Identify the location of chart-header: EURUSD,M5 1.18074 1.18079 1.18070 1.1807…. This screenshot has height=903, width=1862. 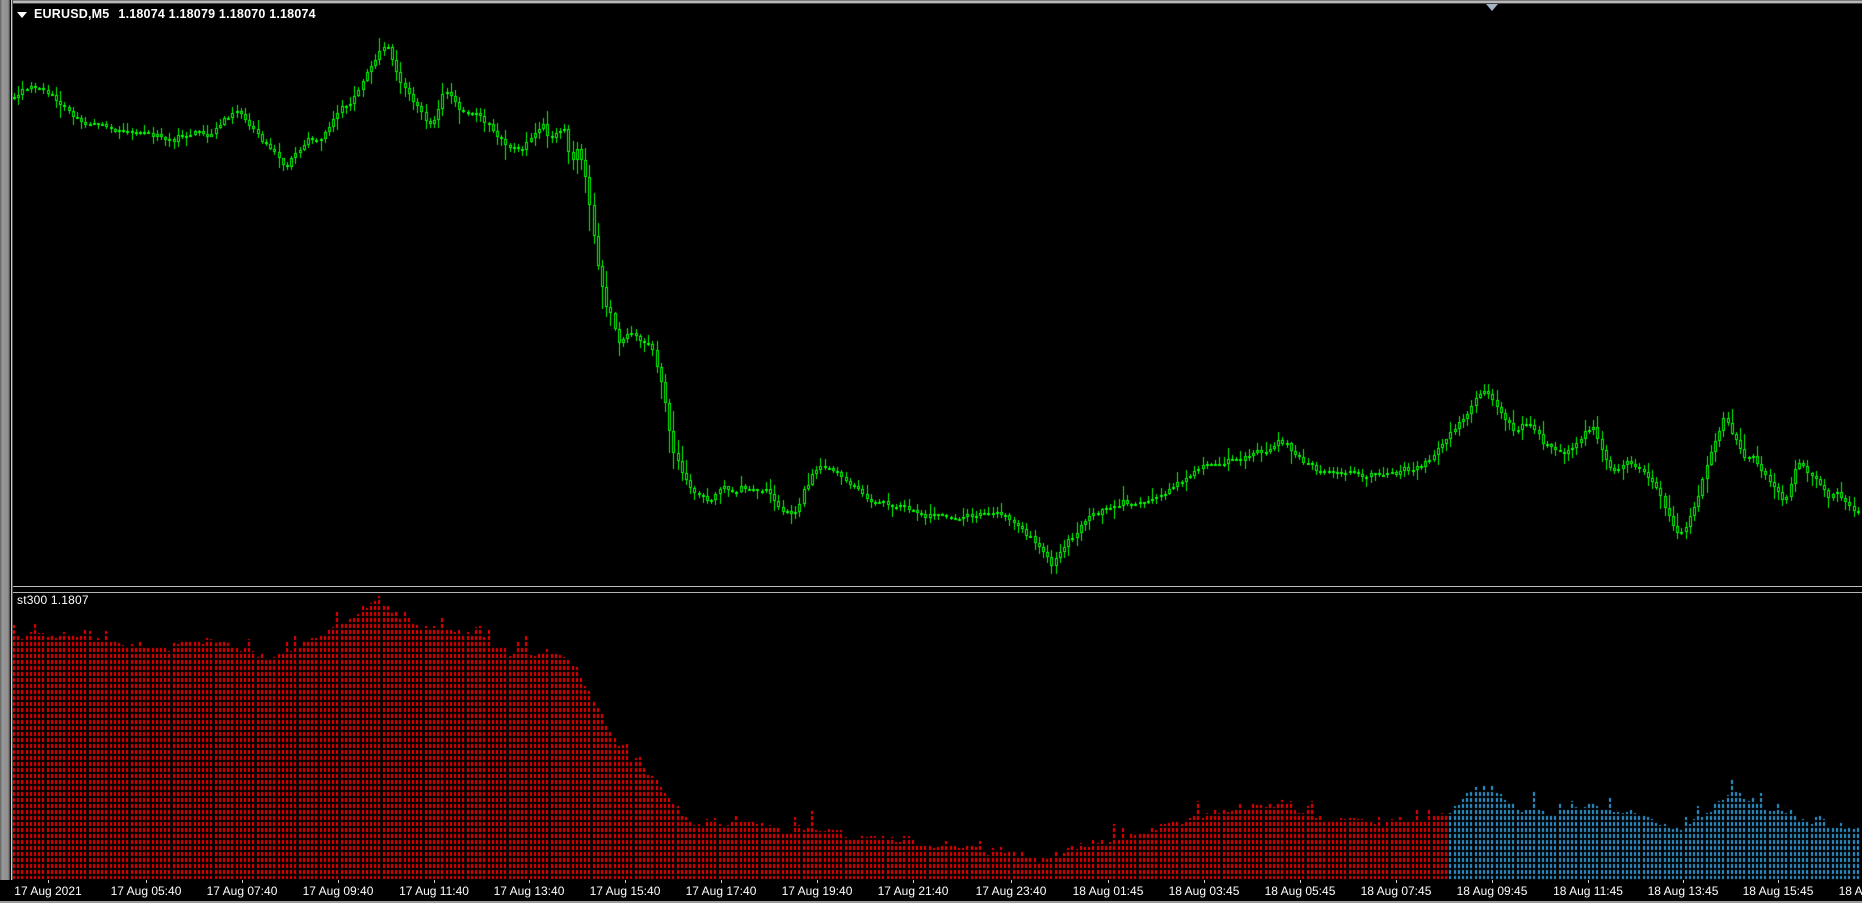
(166, 14).